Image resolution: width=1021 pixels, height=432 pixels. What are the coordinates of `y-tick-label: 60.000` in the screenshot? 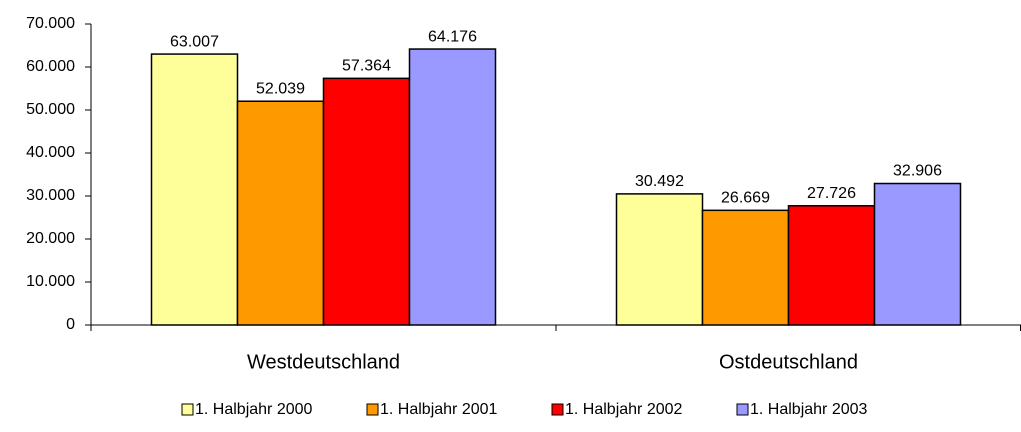 It's located at (50, 66).